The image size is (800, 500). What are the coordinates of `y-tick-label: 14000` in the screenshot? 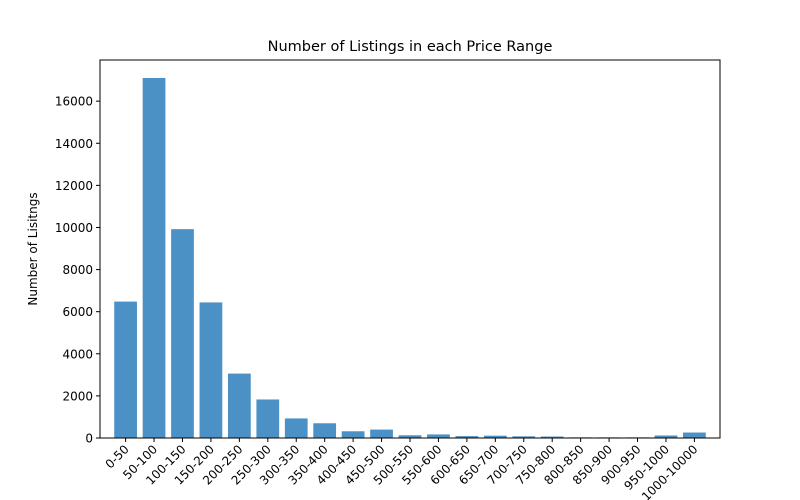 It's located at (74, 144).